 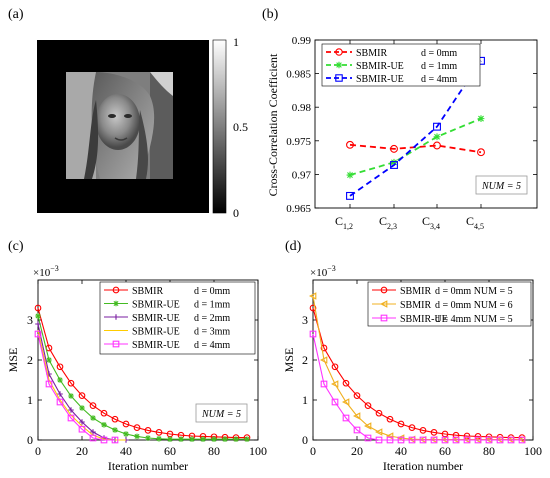 I want to click on plot-d-ylabel: MSE, so click(x=289, y=360).